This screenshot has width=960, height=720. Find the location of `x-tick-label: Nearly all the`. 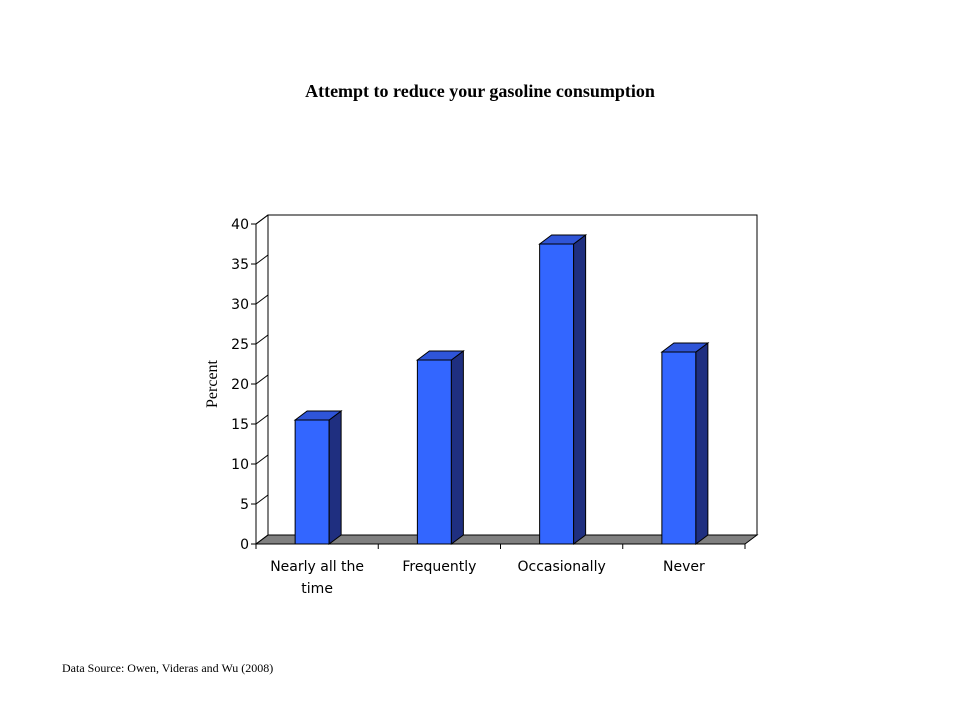

x-tick-label: Nearly all the is located at coordinates (317, 567).